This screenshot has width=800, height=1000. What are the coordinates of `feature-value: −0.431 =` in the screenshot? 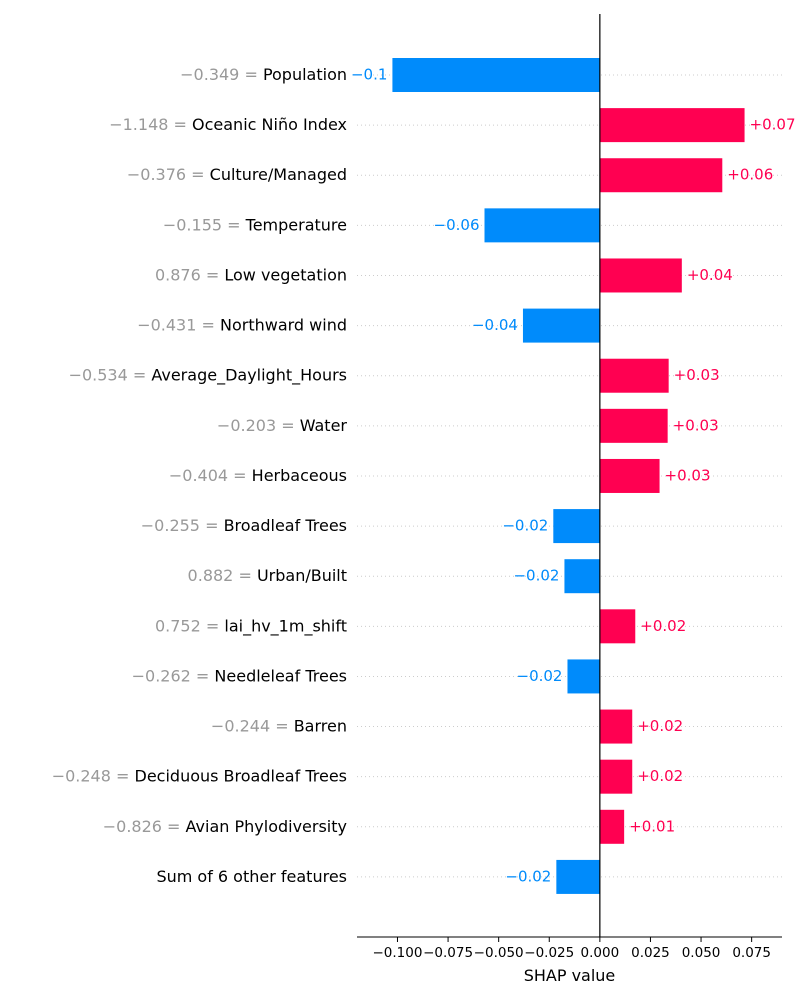 It's located at (178, 324).